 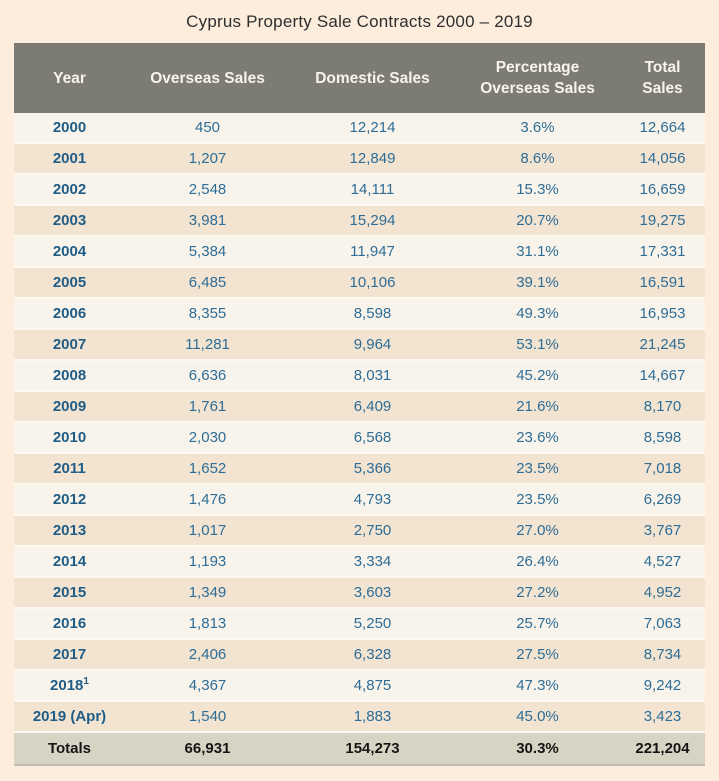 I want to click on year-label: 2001, so click(x=69, y=158).